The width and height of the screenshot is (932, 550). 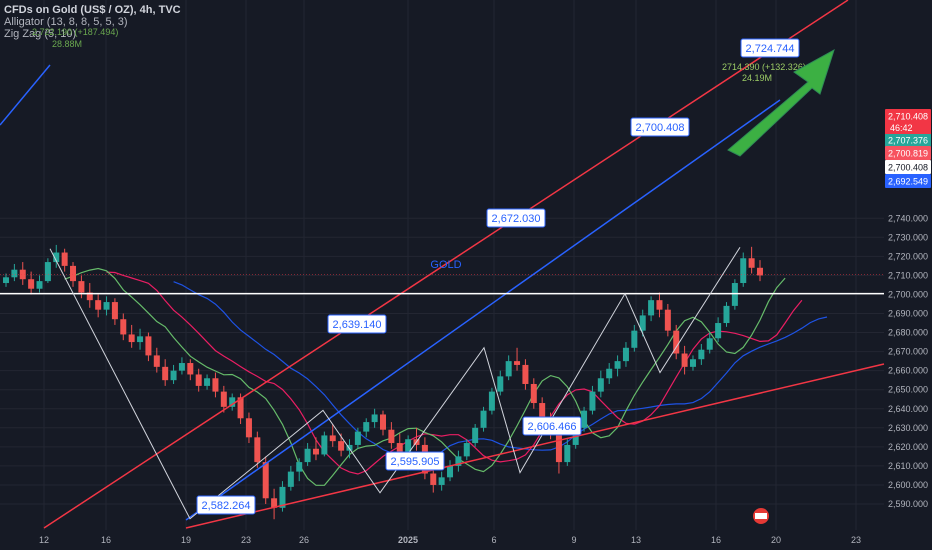 I want to click on price-tag-text: 2,700.408, so click(x=908, y=168).